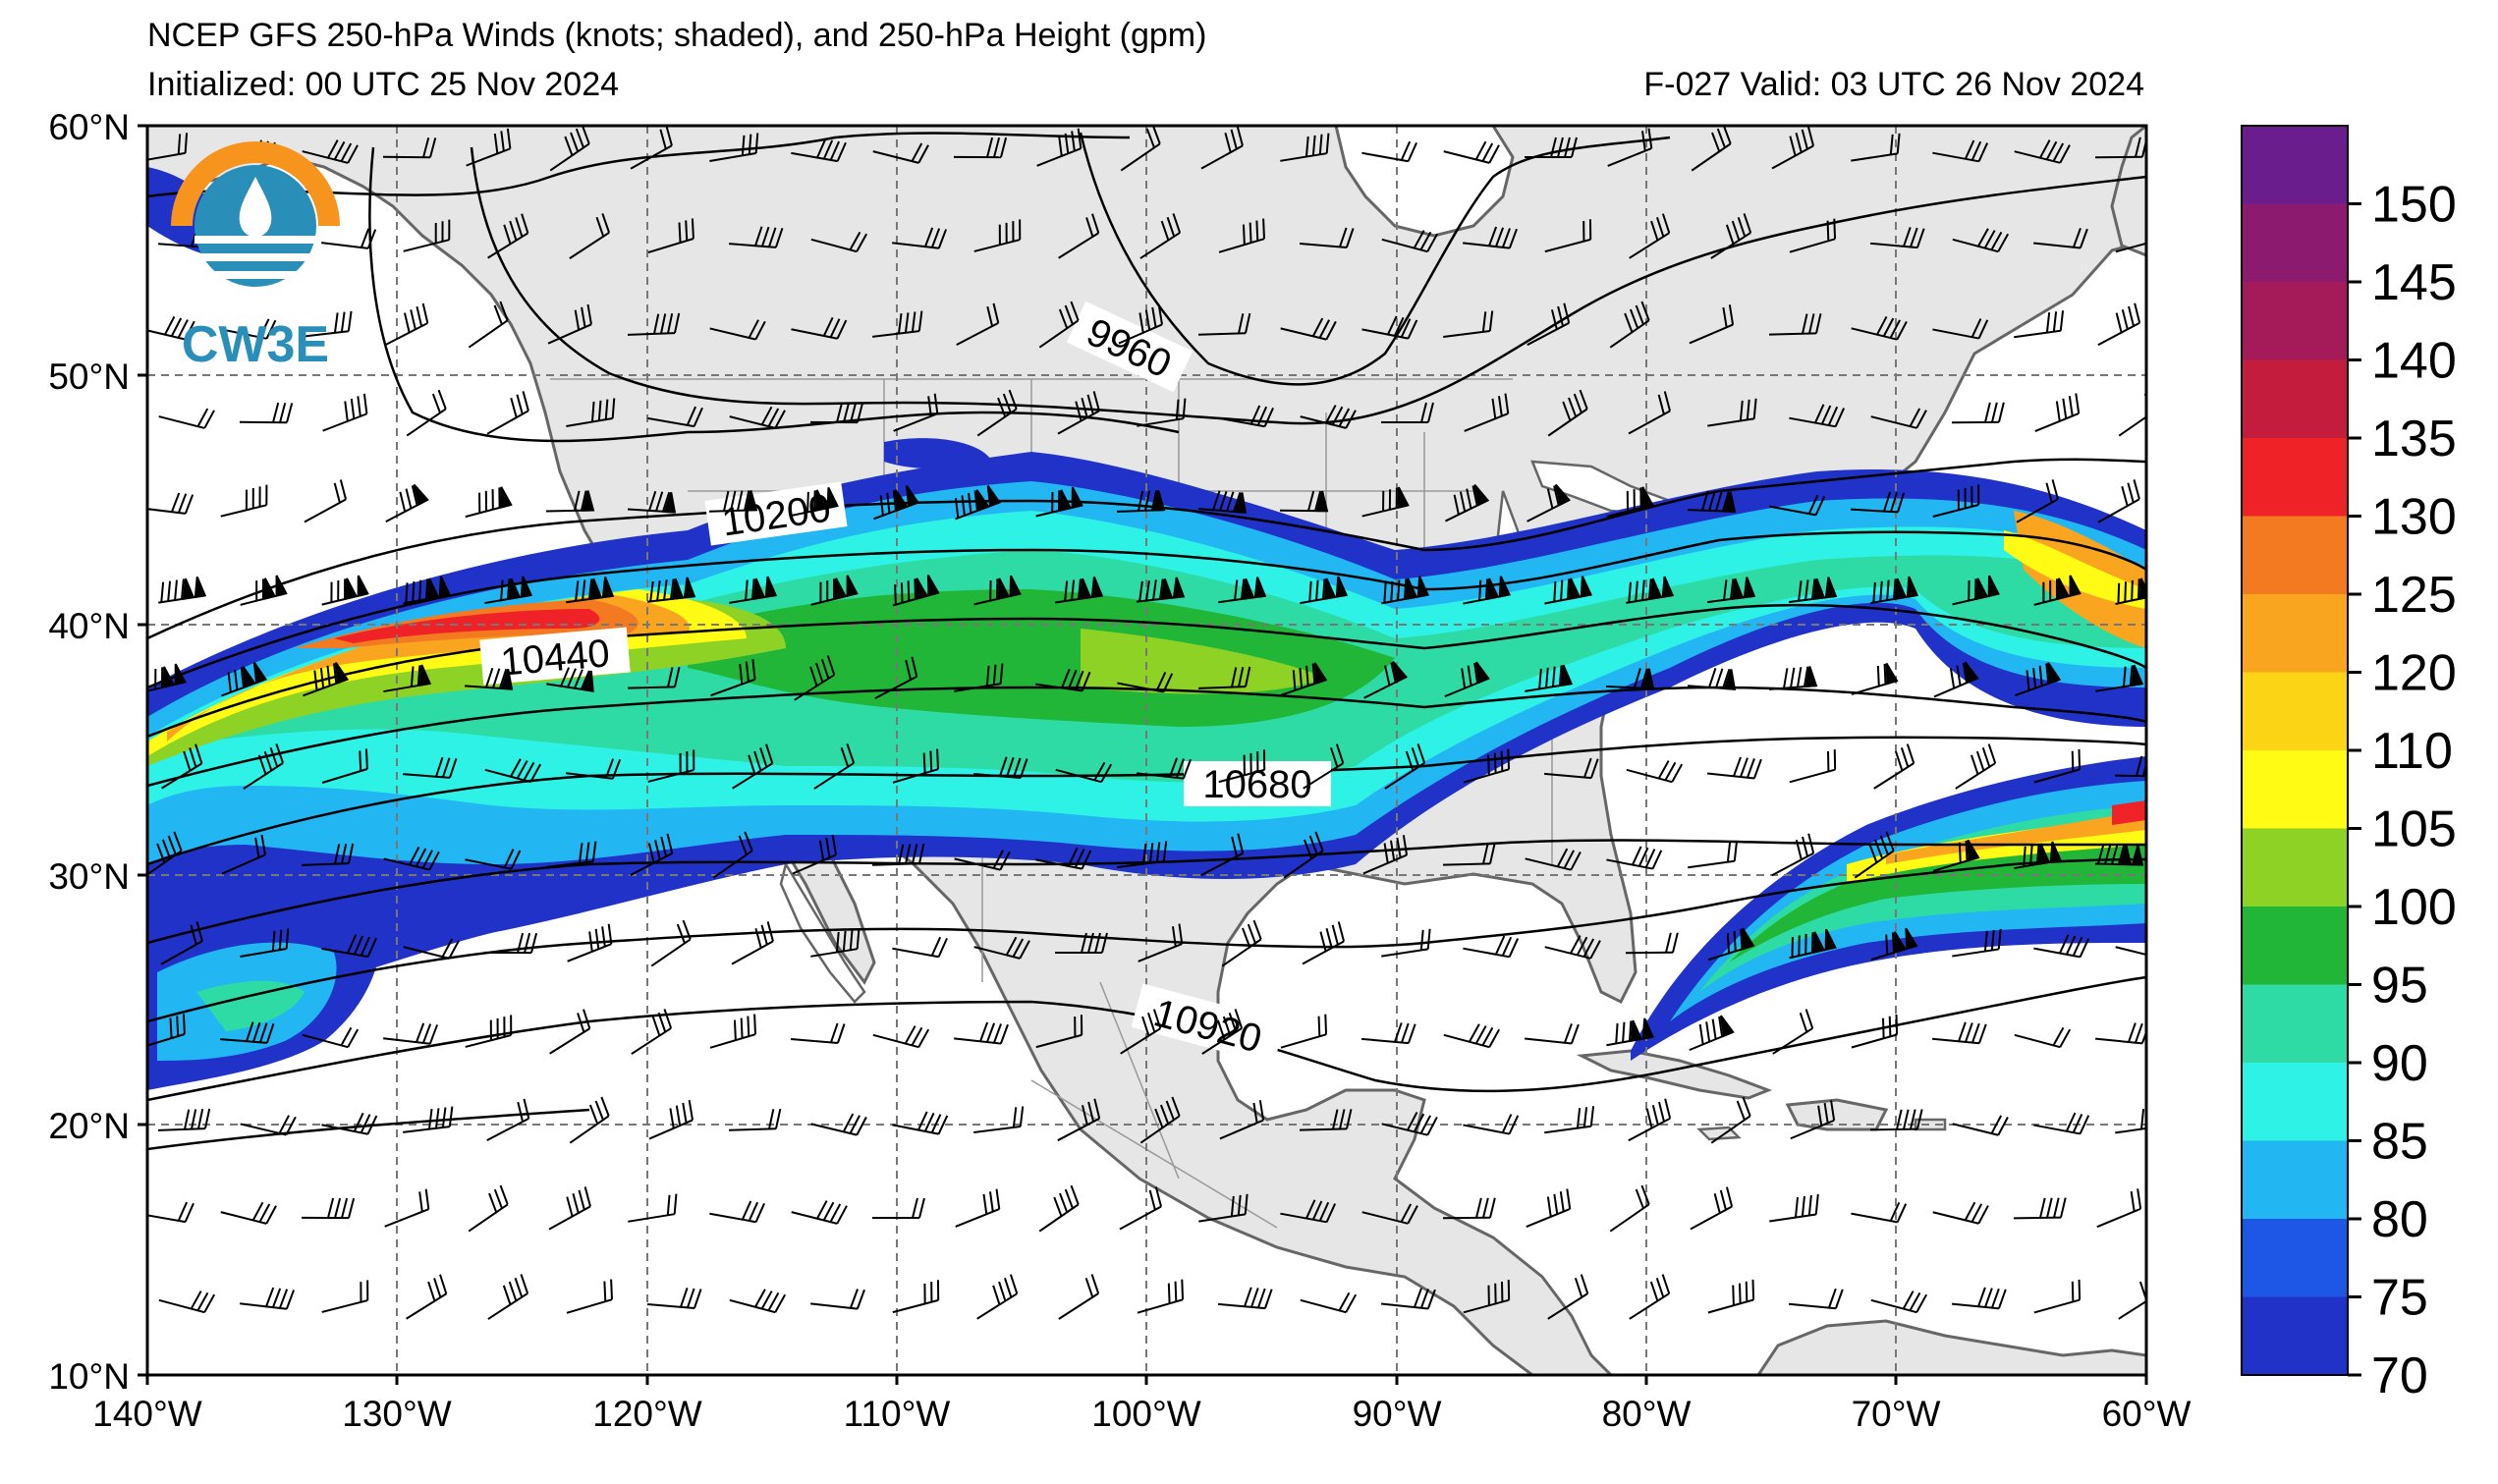 The height and width of the screenshot is (1484, 2498). What do you see at coordinates (256, 207) in the screenshot?
I see `droplet-icon` at bounding box center [256, 207].